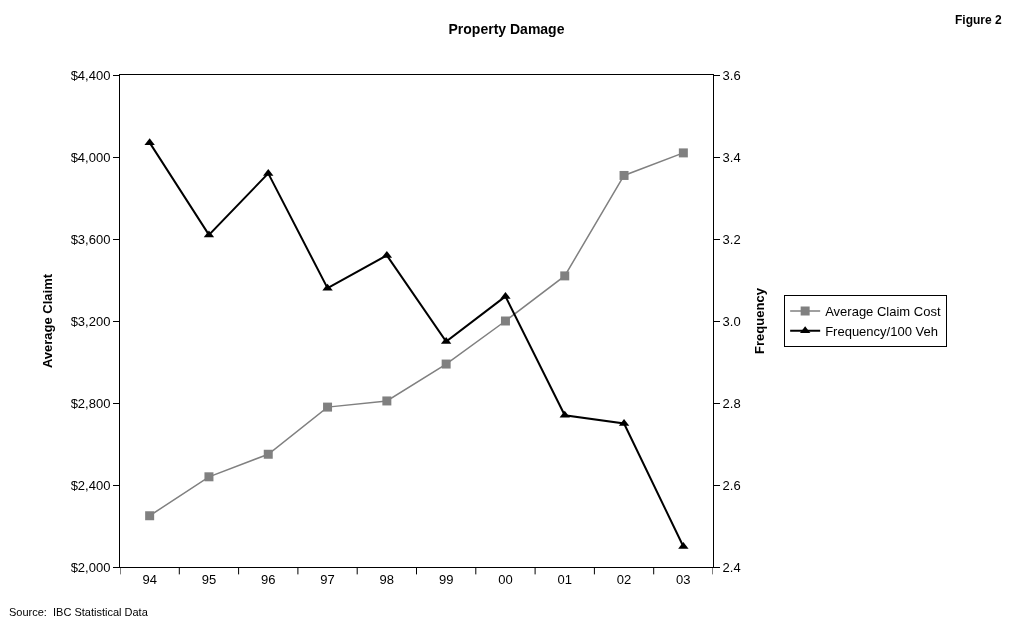  What do you see at coordinates (387, 579) in the screenshot?
I see `x-tick-label: 98` at bounding box center [387, 579].